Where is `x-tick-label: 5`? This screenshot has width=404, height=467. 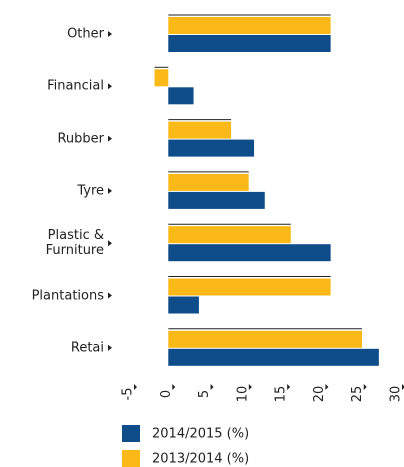
x-tick-label: 5 is located at coordinates (204, 394).